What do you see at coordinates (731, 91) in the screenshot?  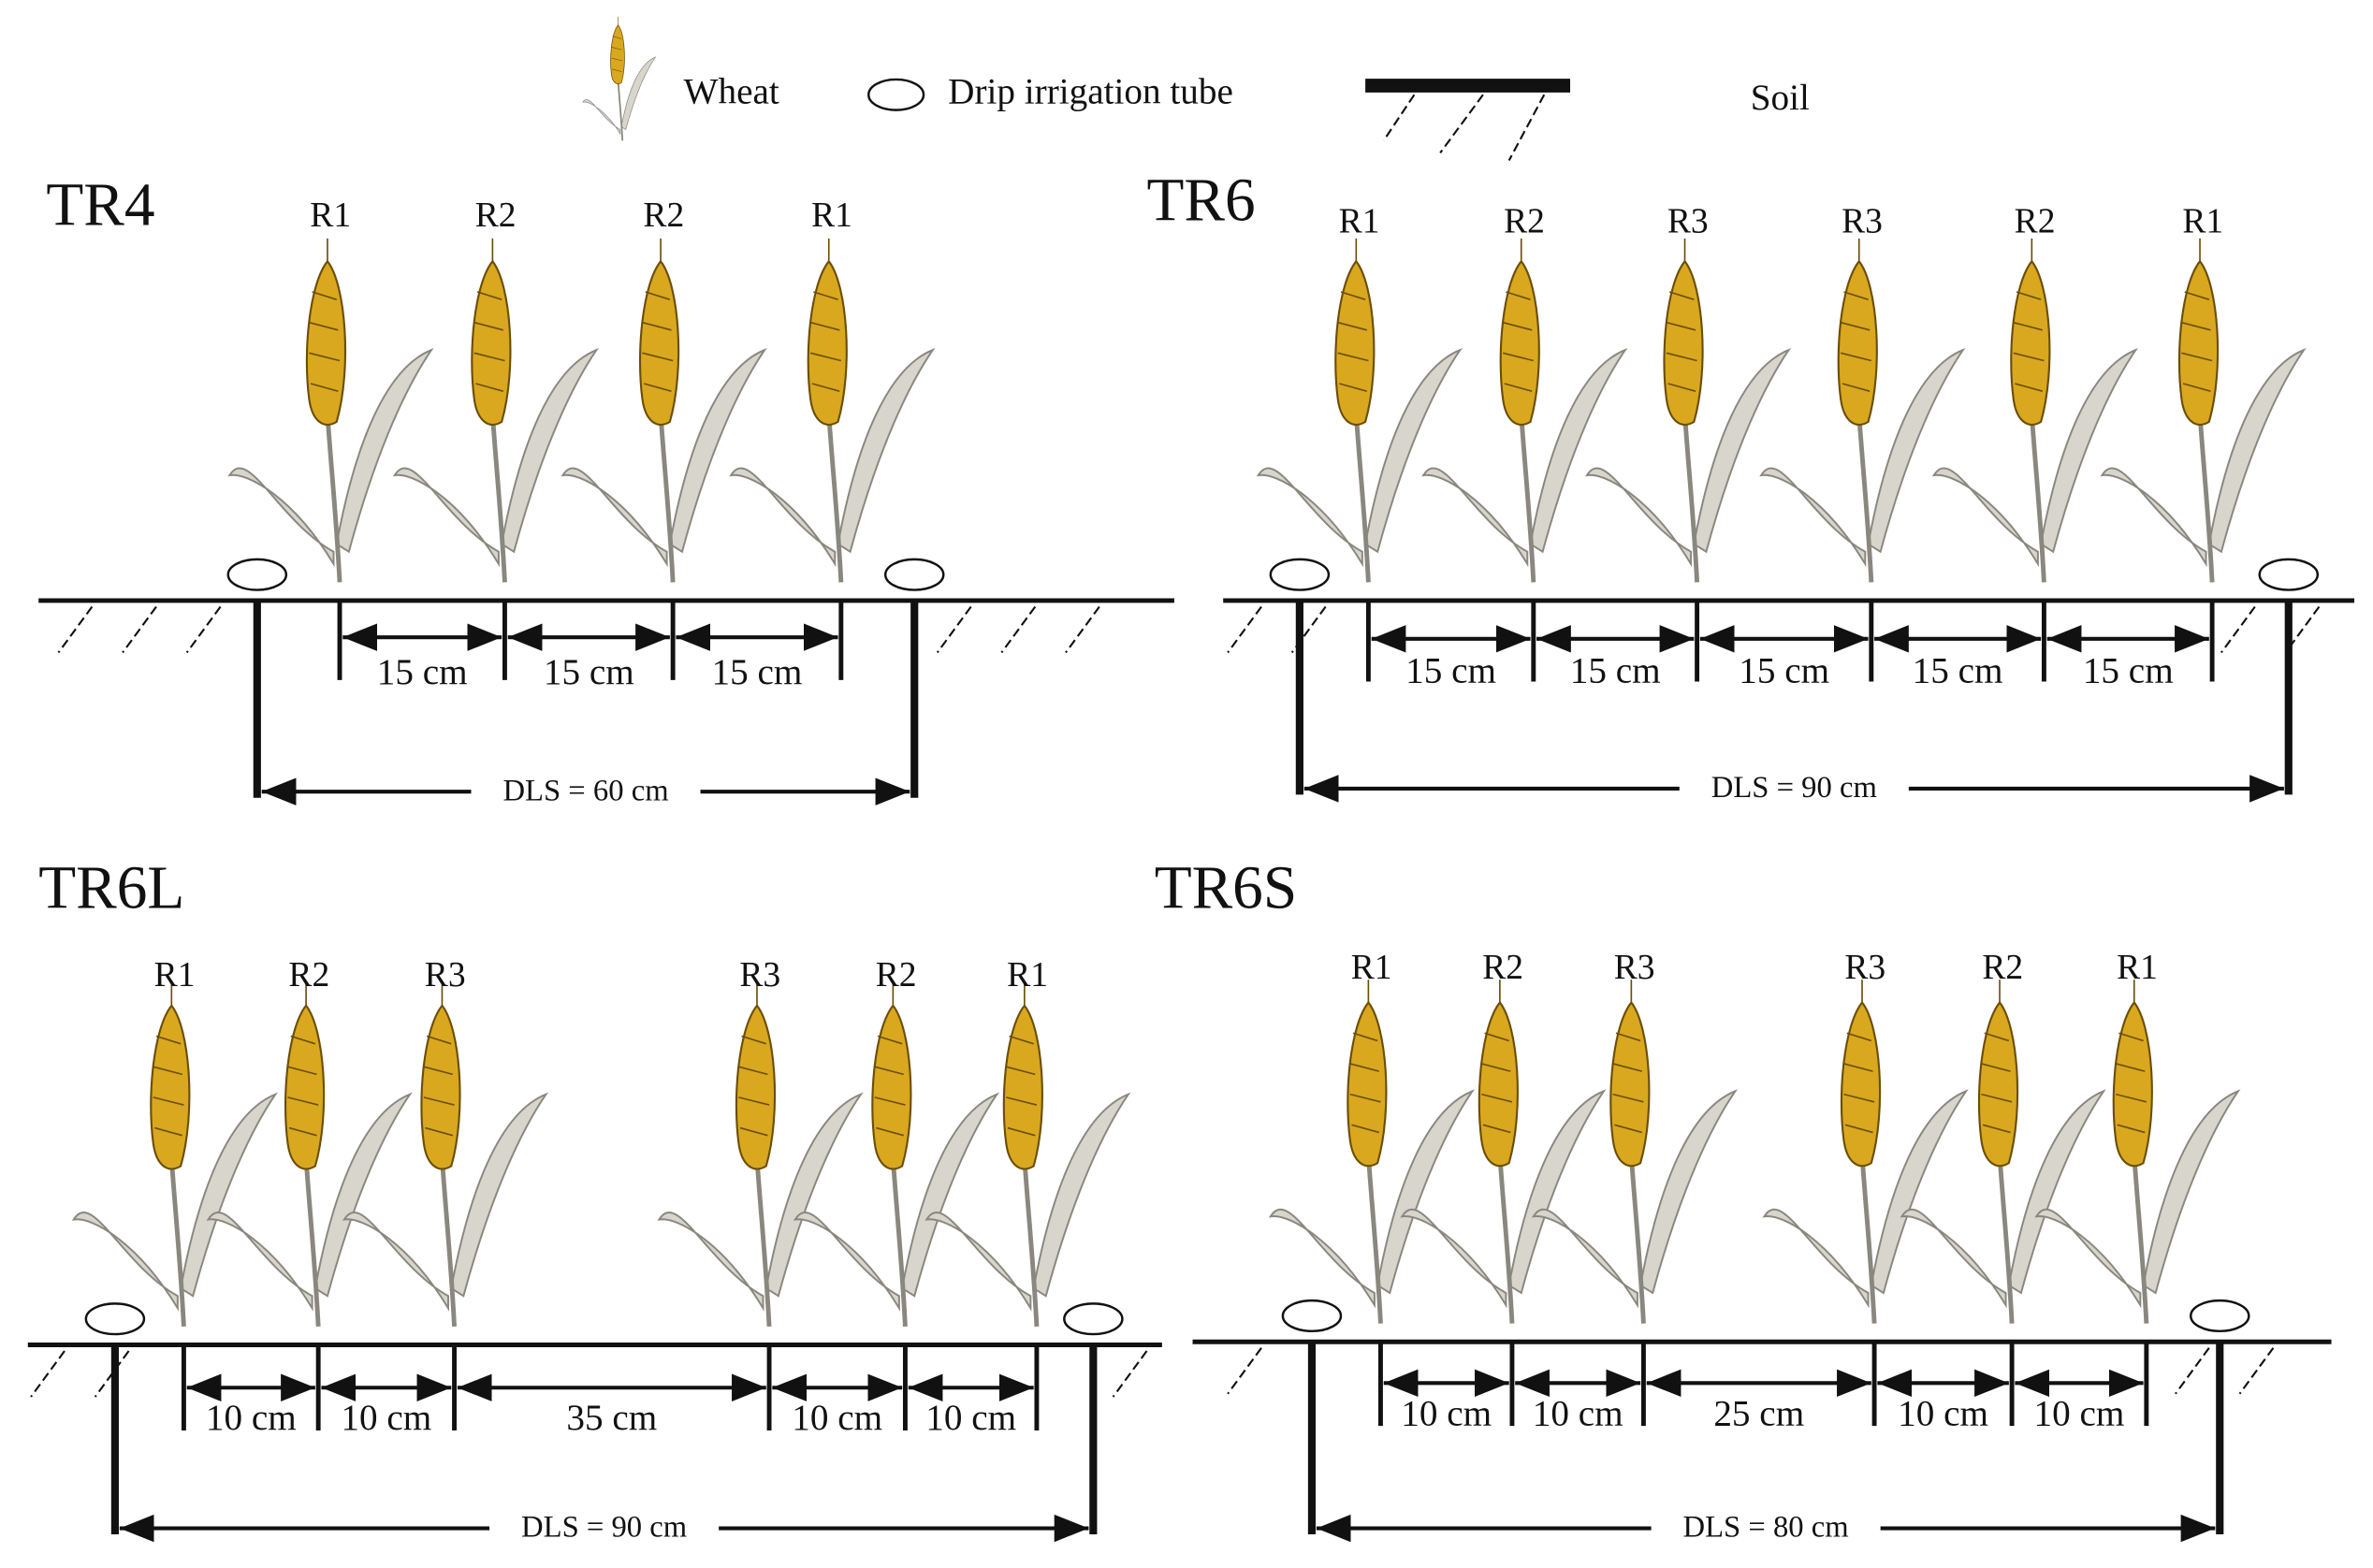 I see `legend-wheat: Wheat` at bounding box center [731, 91].